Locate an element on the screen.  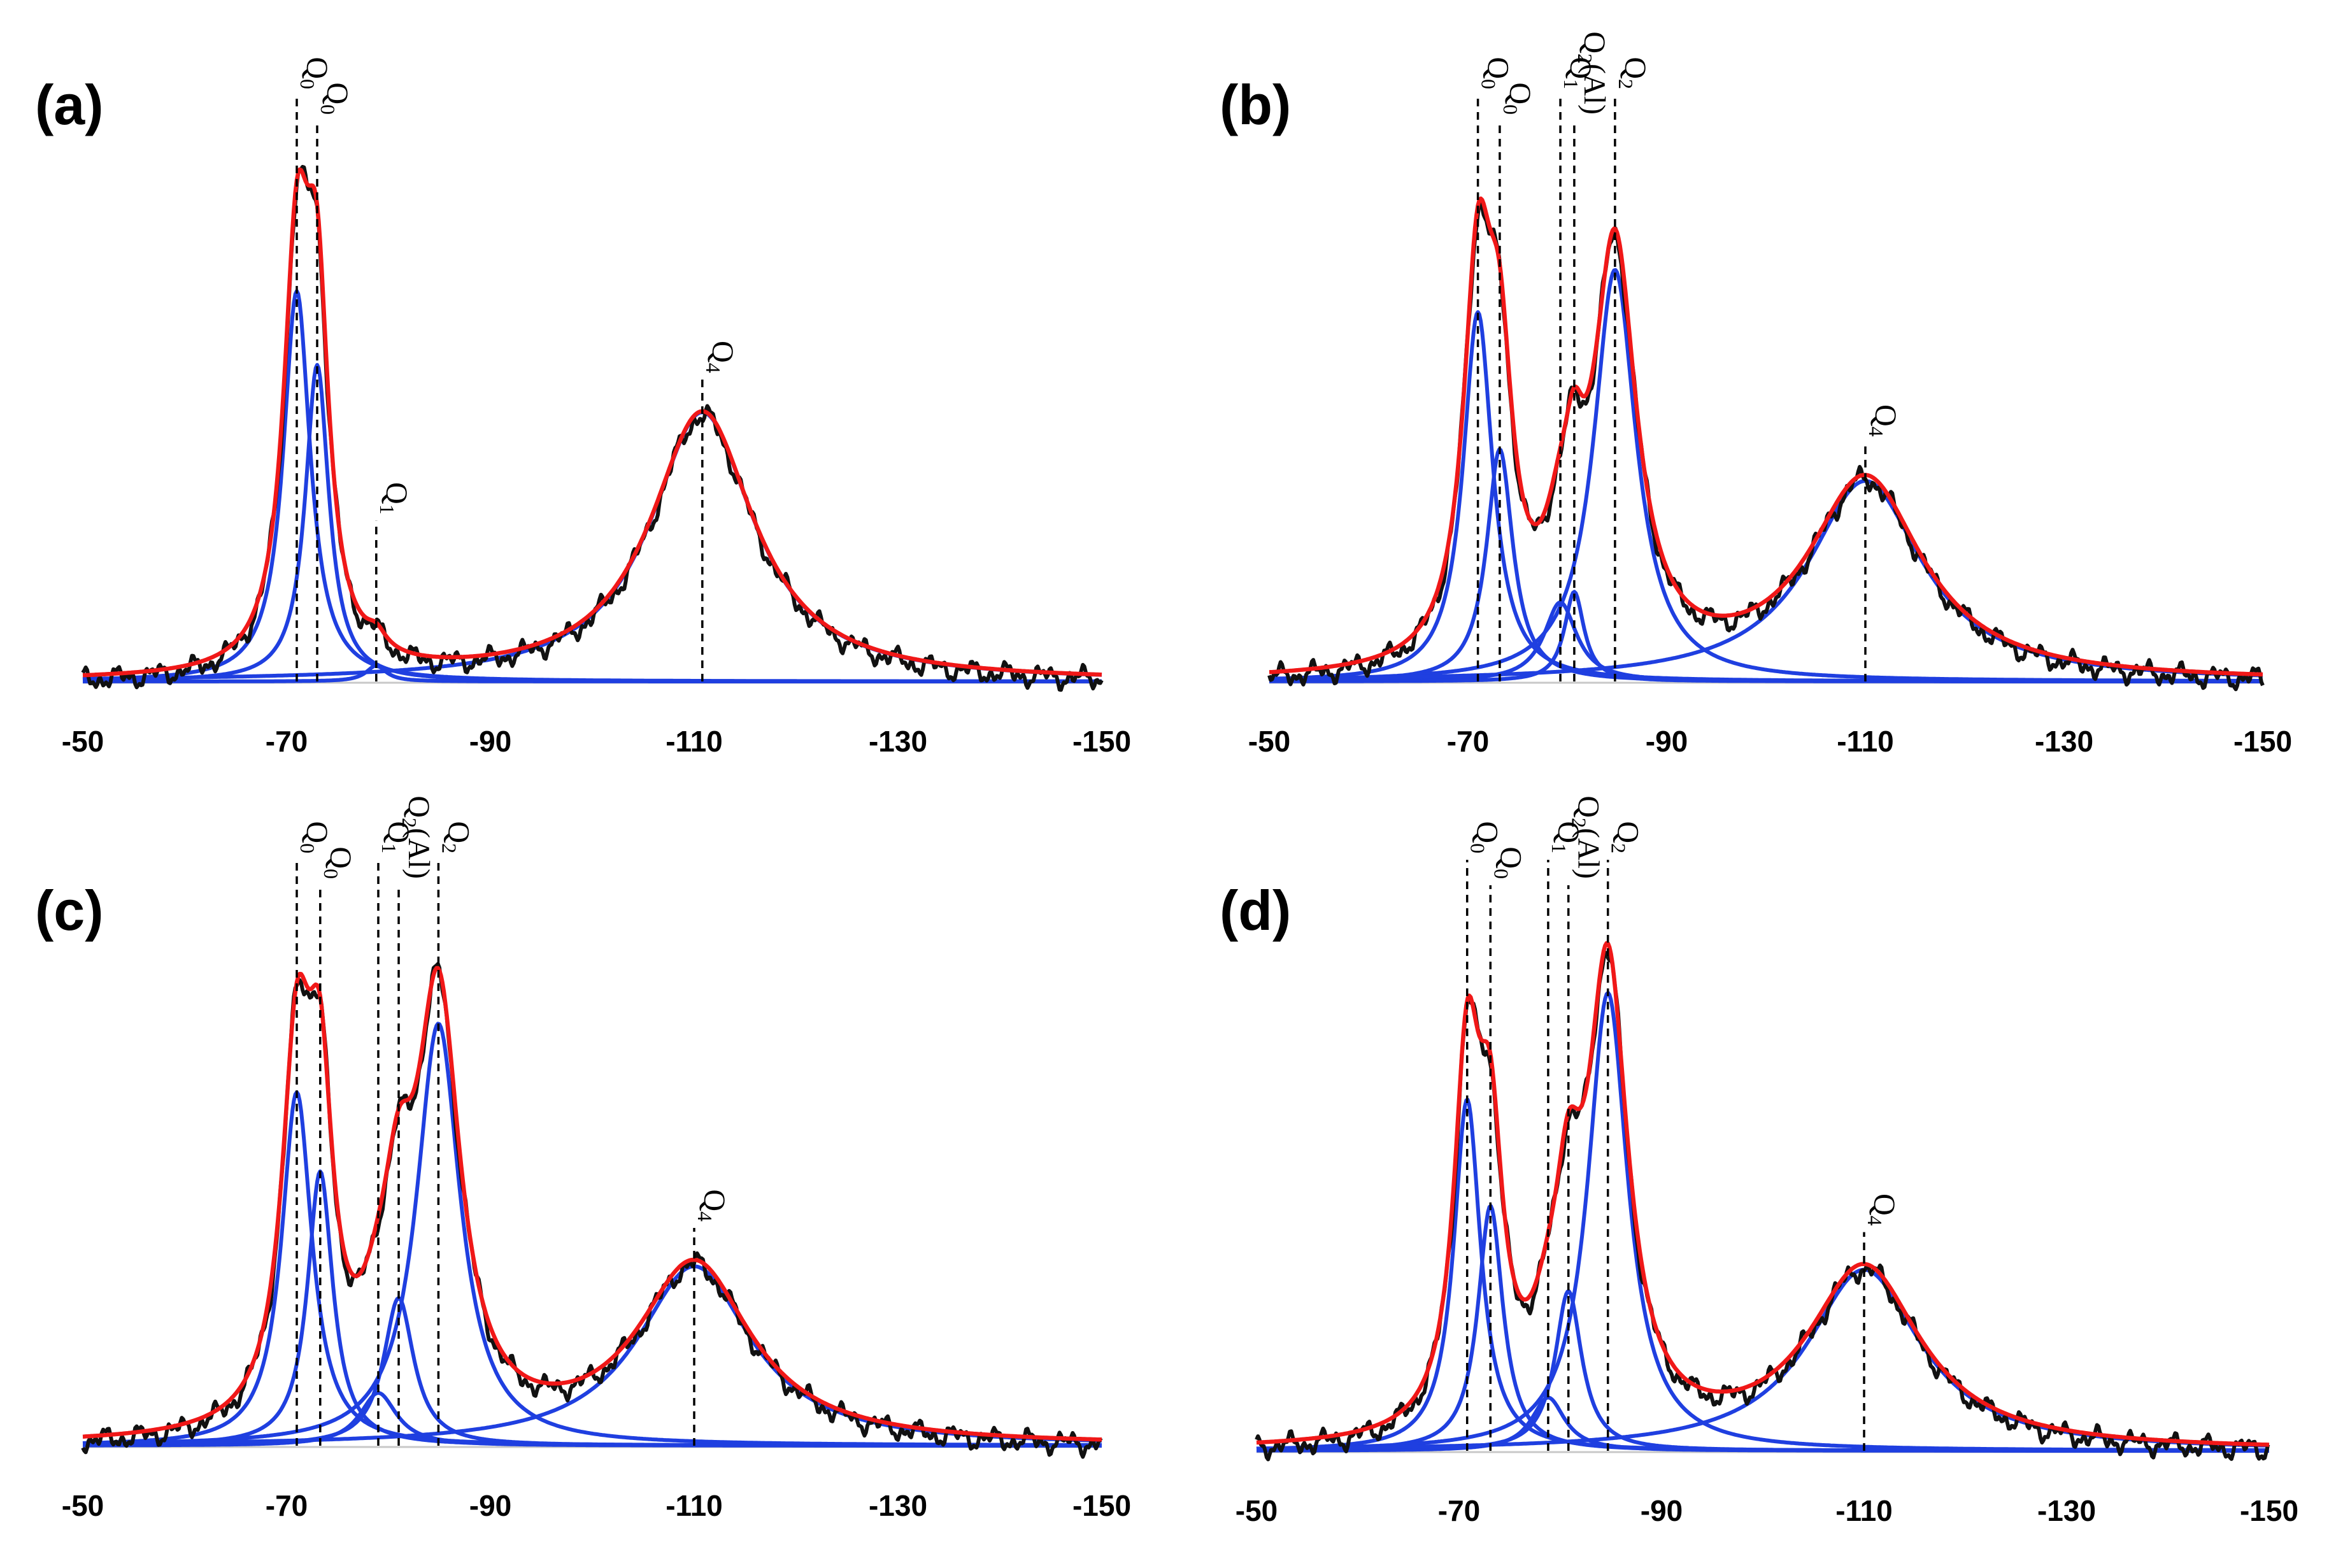
panel-label: (a) is located at coordinates (69, 104).